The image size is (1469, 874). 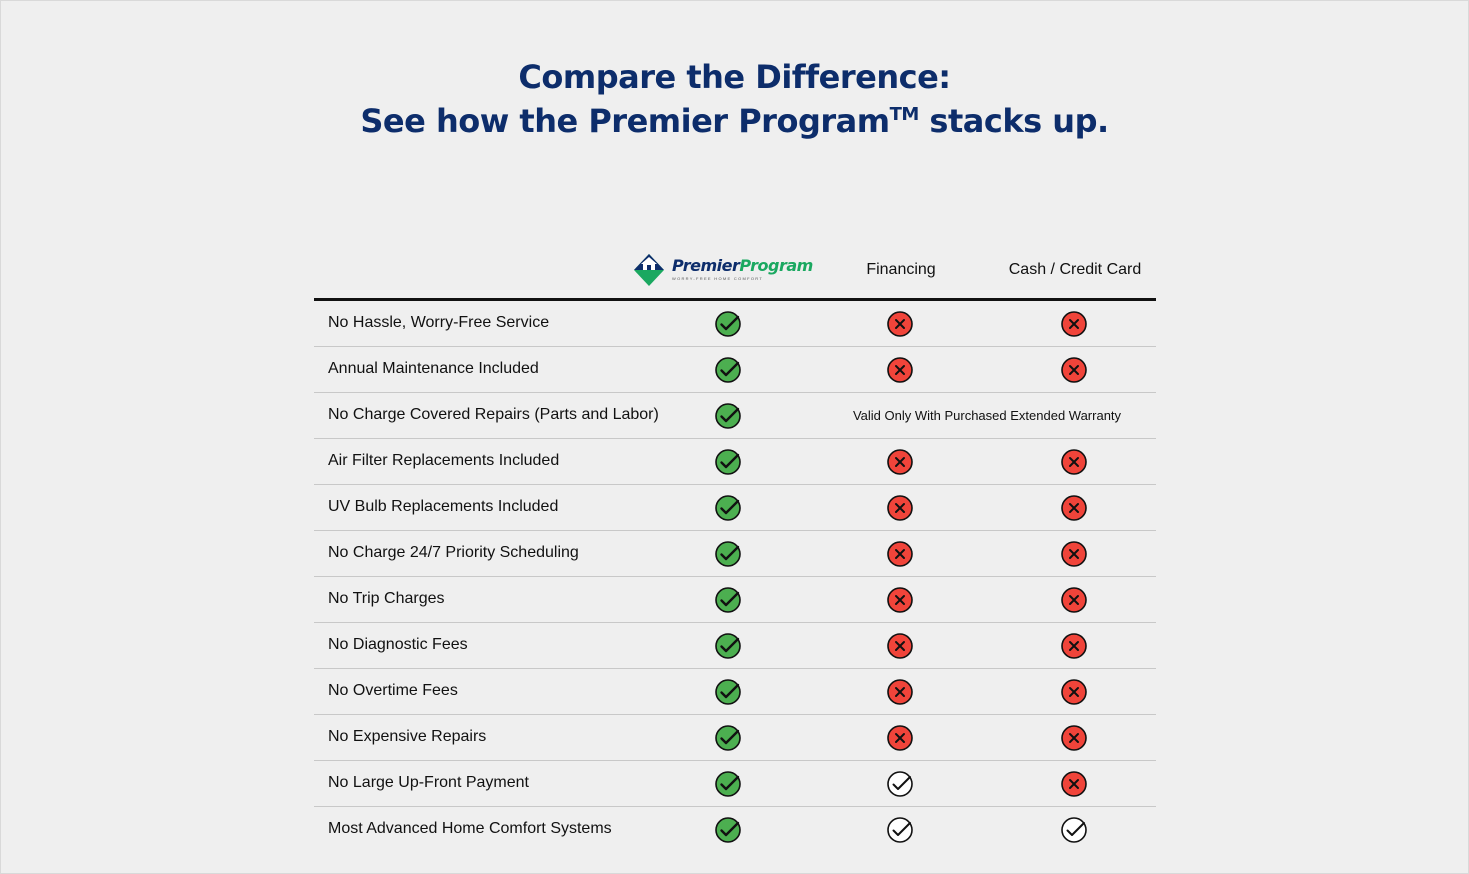 What do you see at coordinates (904, 114) in the screenshot?
I see `trademark-mark: TM` at bounding box center [904, 114].